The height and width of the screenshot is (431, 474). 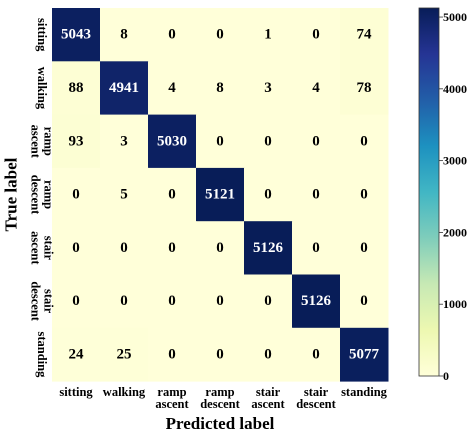 I want to click on x-tick-label: walking, so click(x=124, y=392).